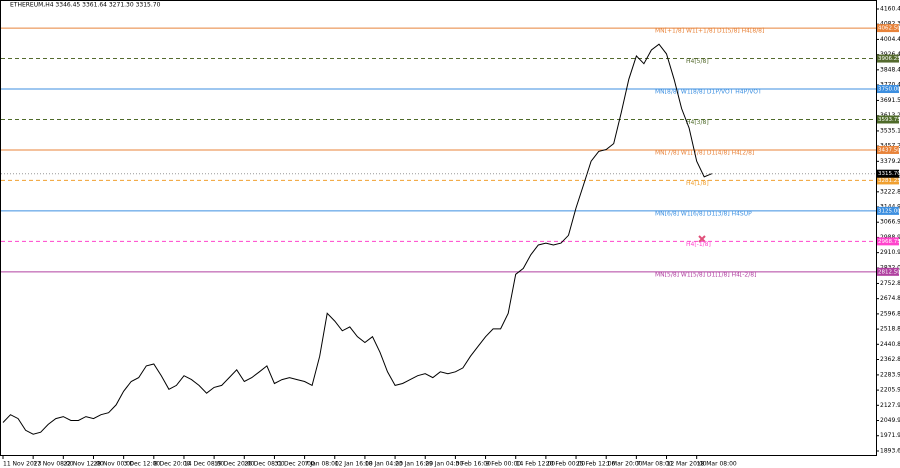  Describe the element at coordinates (142, 464) in the screenshot. I see `x-tick-label: 3 Dec 12:00` at that location.